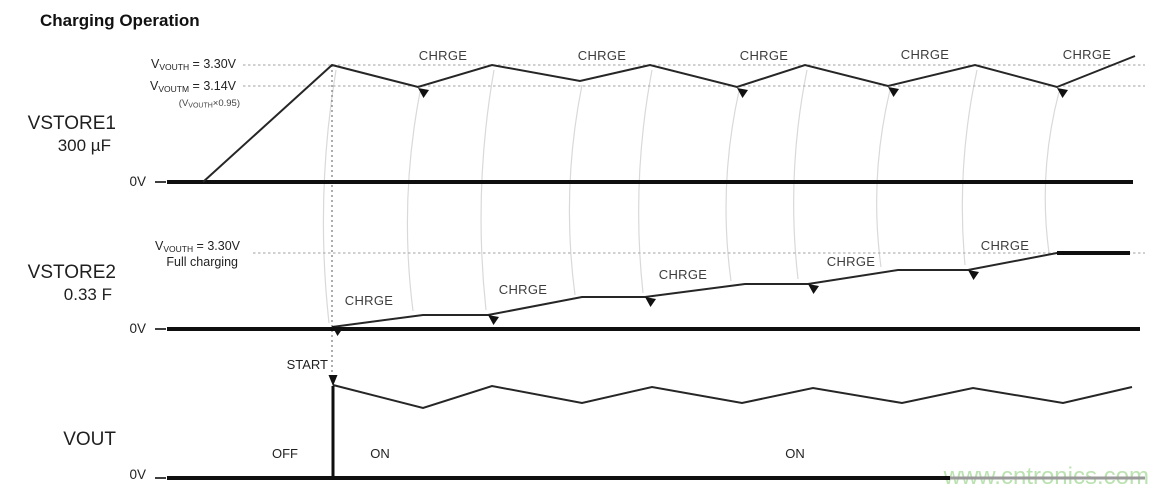  I want to click on vstore1-capacitance-label: 300 µF, so click(84, 145).